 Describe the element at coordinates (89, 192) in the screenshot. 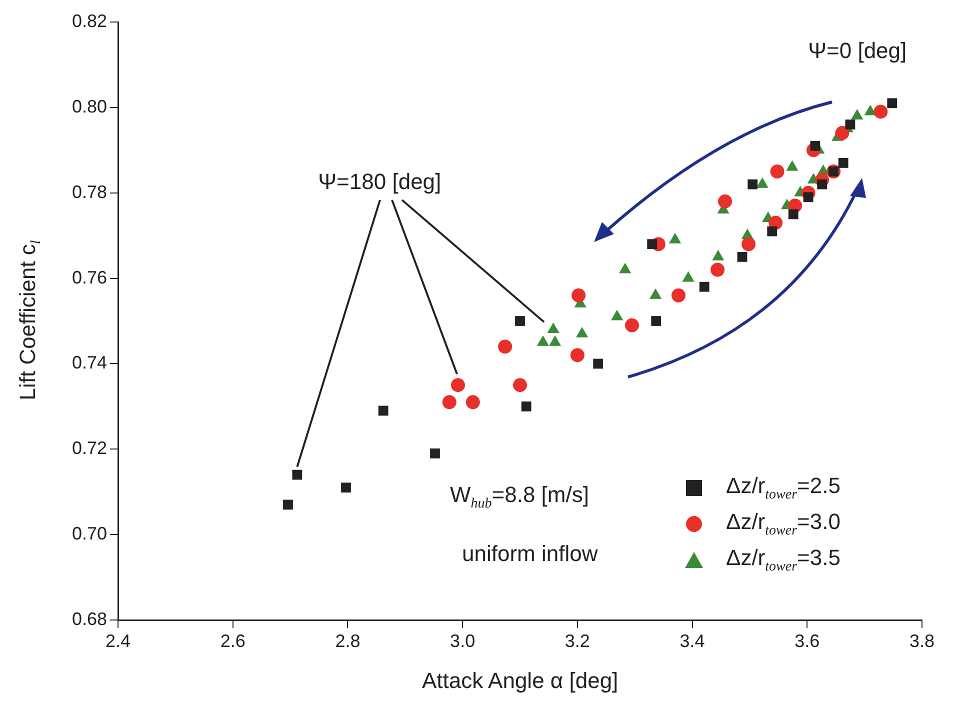

I see `y-tick-label: 0.78` at that location.